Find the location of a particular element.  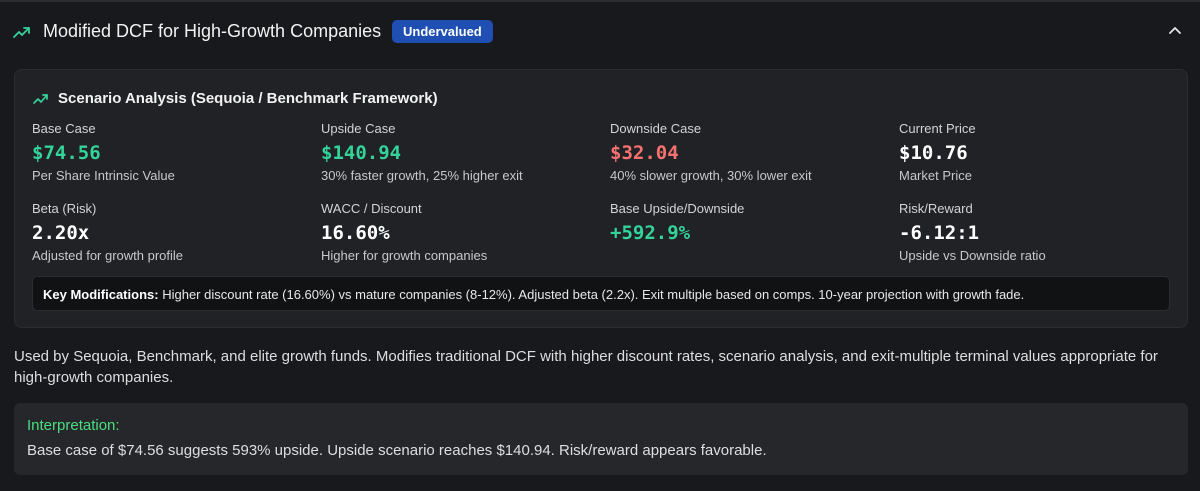

metric-value: $10.76 is located at coordinates (933, 153).